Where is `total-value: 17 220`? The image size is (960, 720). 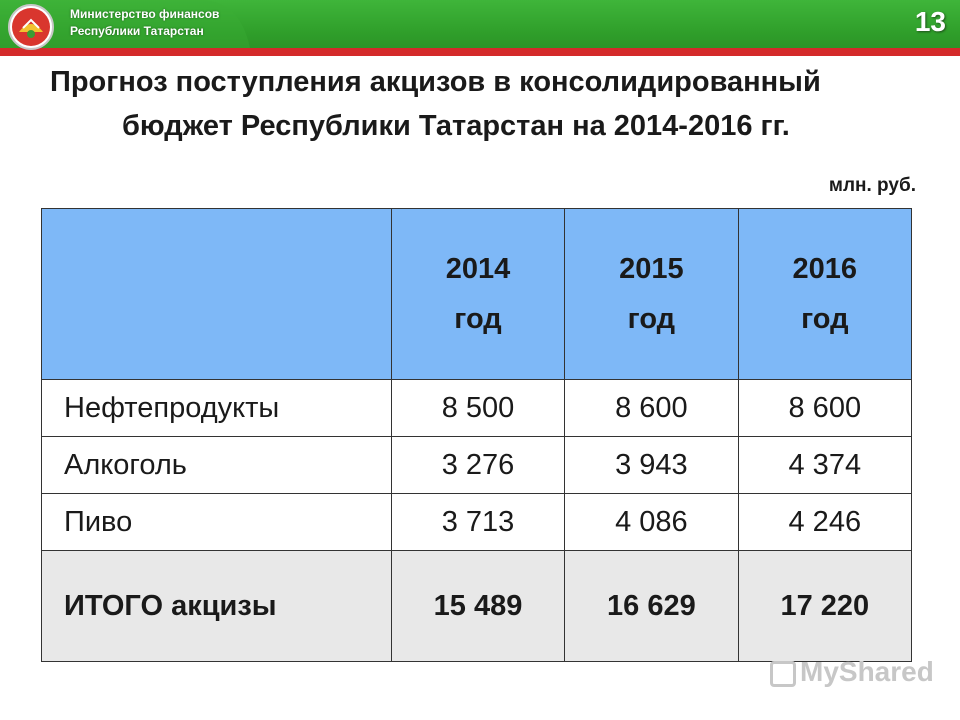
total-value: 17 220 is located at coordinates (825, 606).